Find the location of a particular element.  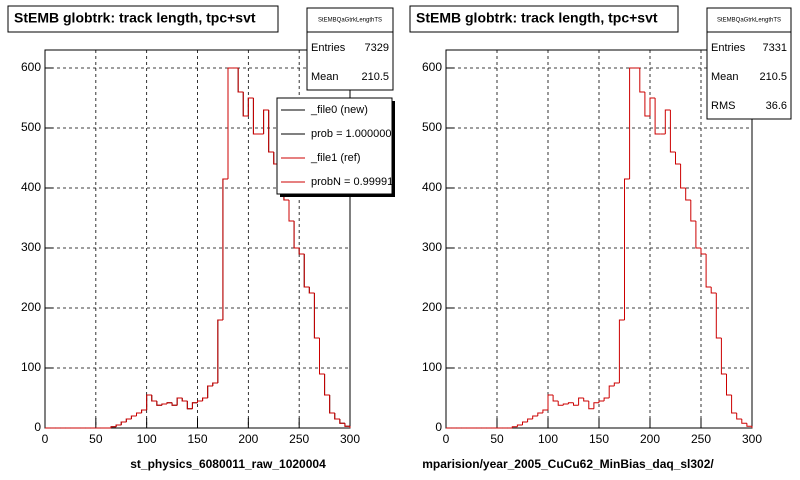

stats-label: RMS is located at coordinates (723, 106).